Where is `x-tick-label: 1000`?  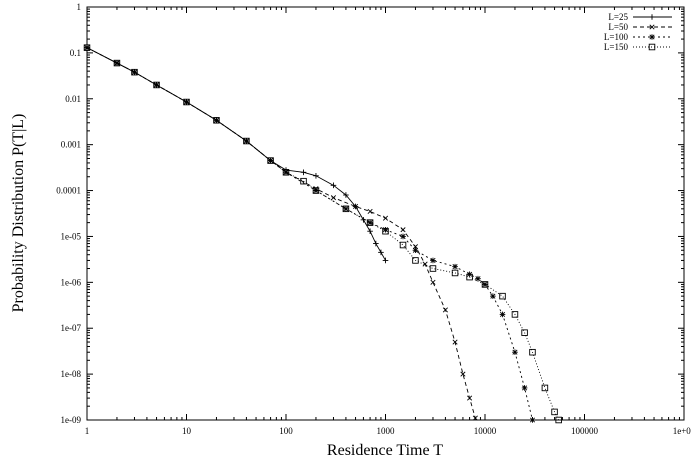
x-tick-label: 1000 is located at coordinates (386, 431).